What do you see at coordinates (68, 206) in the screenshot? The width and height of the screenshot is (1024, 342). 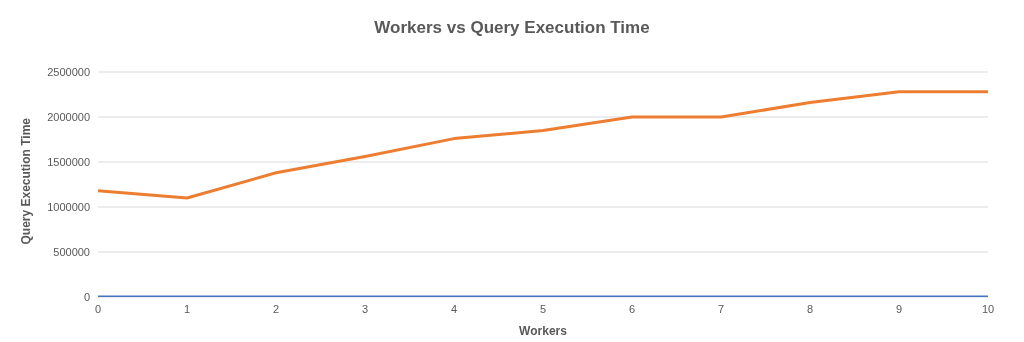 I see `y-tick-label: 1000000` at bounding box center [68, 206].